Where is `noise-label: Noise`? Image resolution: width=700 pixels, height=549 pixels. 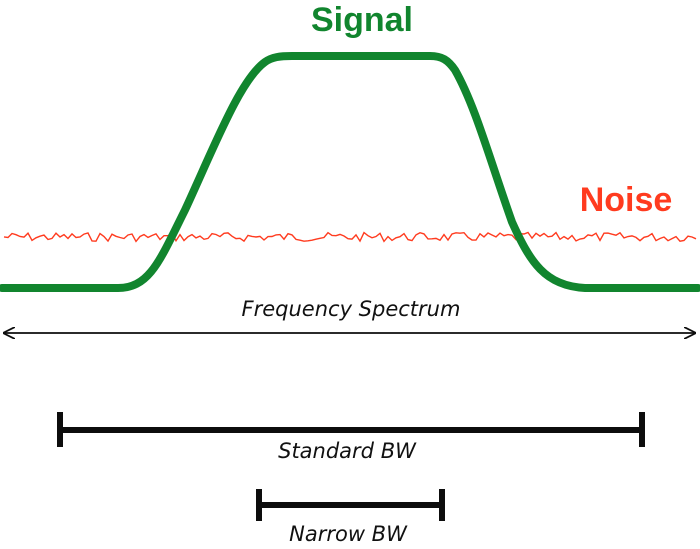
noise-label: Noise is located at coordinates (626, 200).